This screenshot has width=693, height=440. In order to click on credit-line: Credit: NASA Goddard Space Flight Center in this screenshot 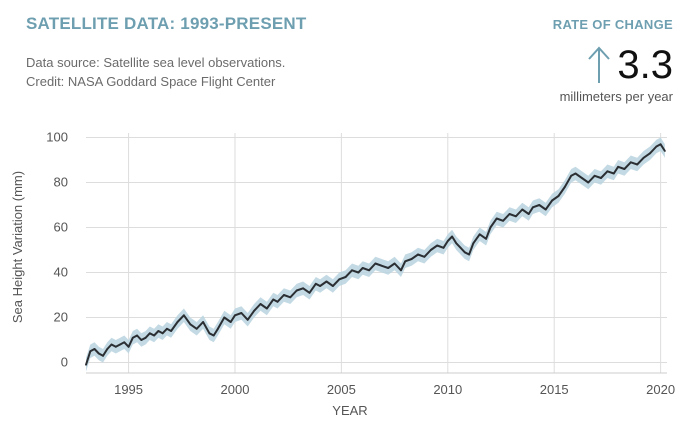, I will do `click(151, 81)`.